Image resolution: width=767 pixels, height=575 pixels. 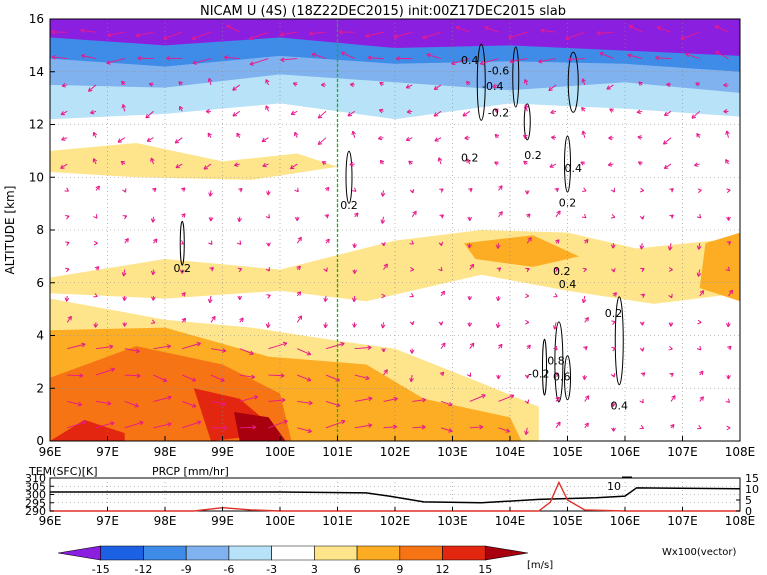 What do you see at coordinates (498, 113) in the screenshot?
I see `contour-label: -0.2` at bounding box center [498, 113].